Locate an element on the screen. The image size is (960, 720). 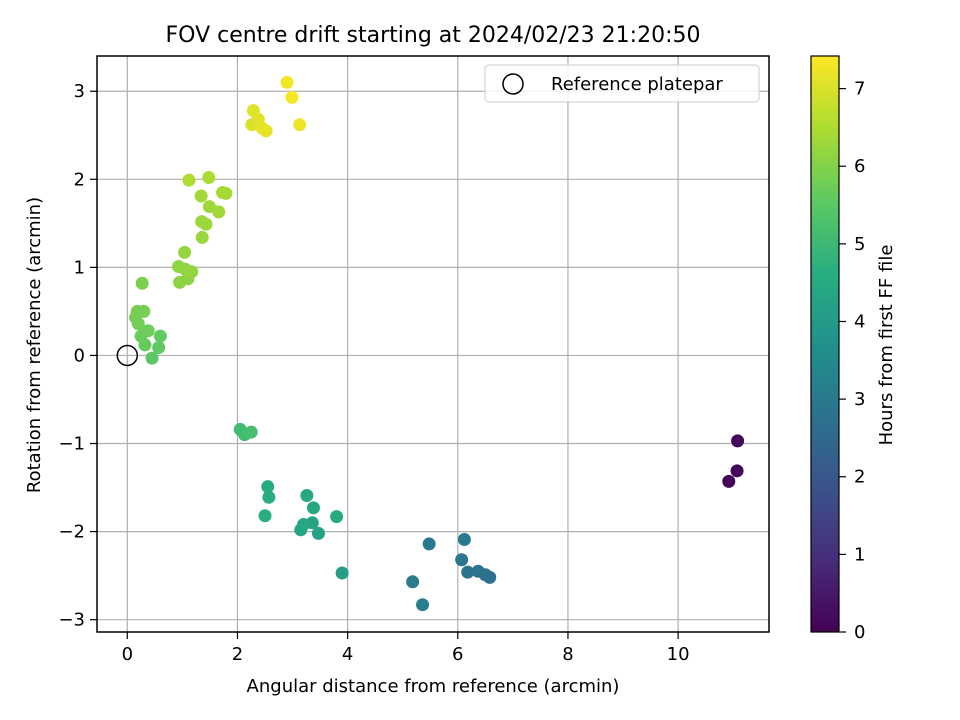
legend: Reference platepar is located at coordinates (622, 83).